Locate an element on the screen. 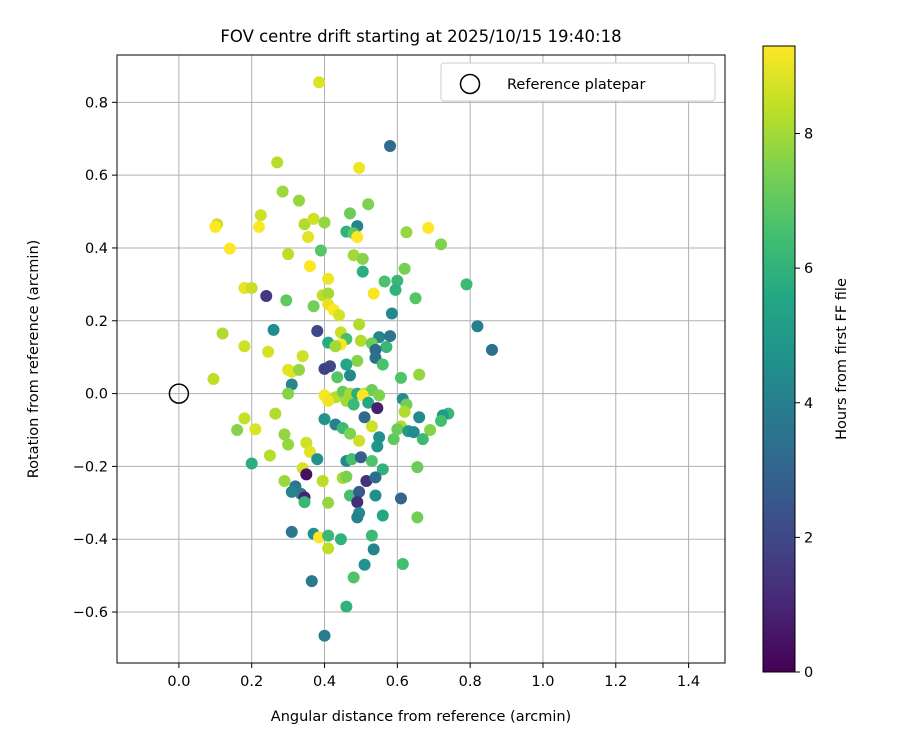  x-tick-label: 1.2 is located at coordinates (615, 682).